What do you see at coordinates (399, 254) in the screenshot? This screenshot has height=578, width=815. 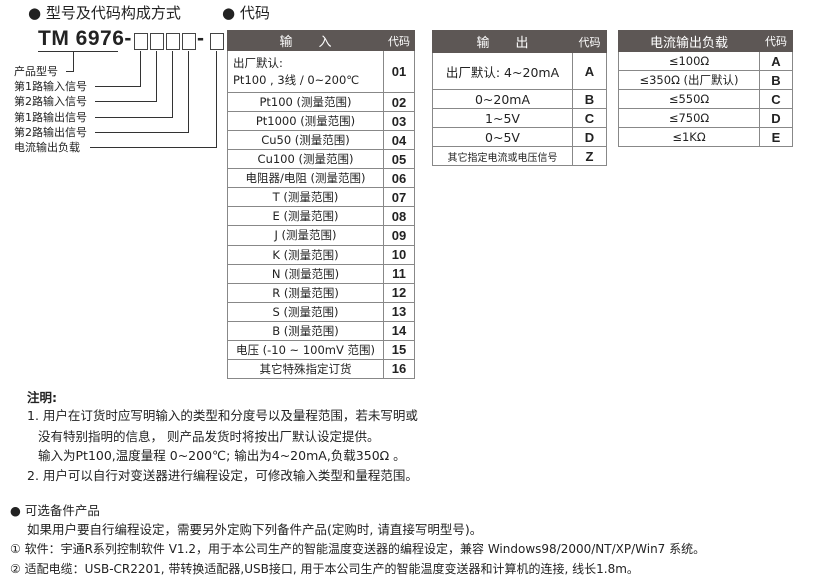 I see `row-code: 10` at bounding box center [399, 254].